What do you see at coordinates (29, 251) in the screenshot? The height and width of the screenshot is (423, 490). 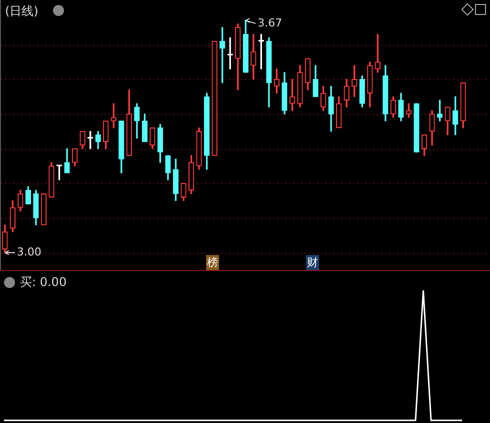 I see `annotation: 3.00` at bounding box center [29, 251].